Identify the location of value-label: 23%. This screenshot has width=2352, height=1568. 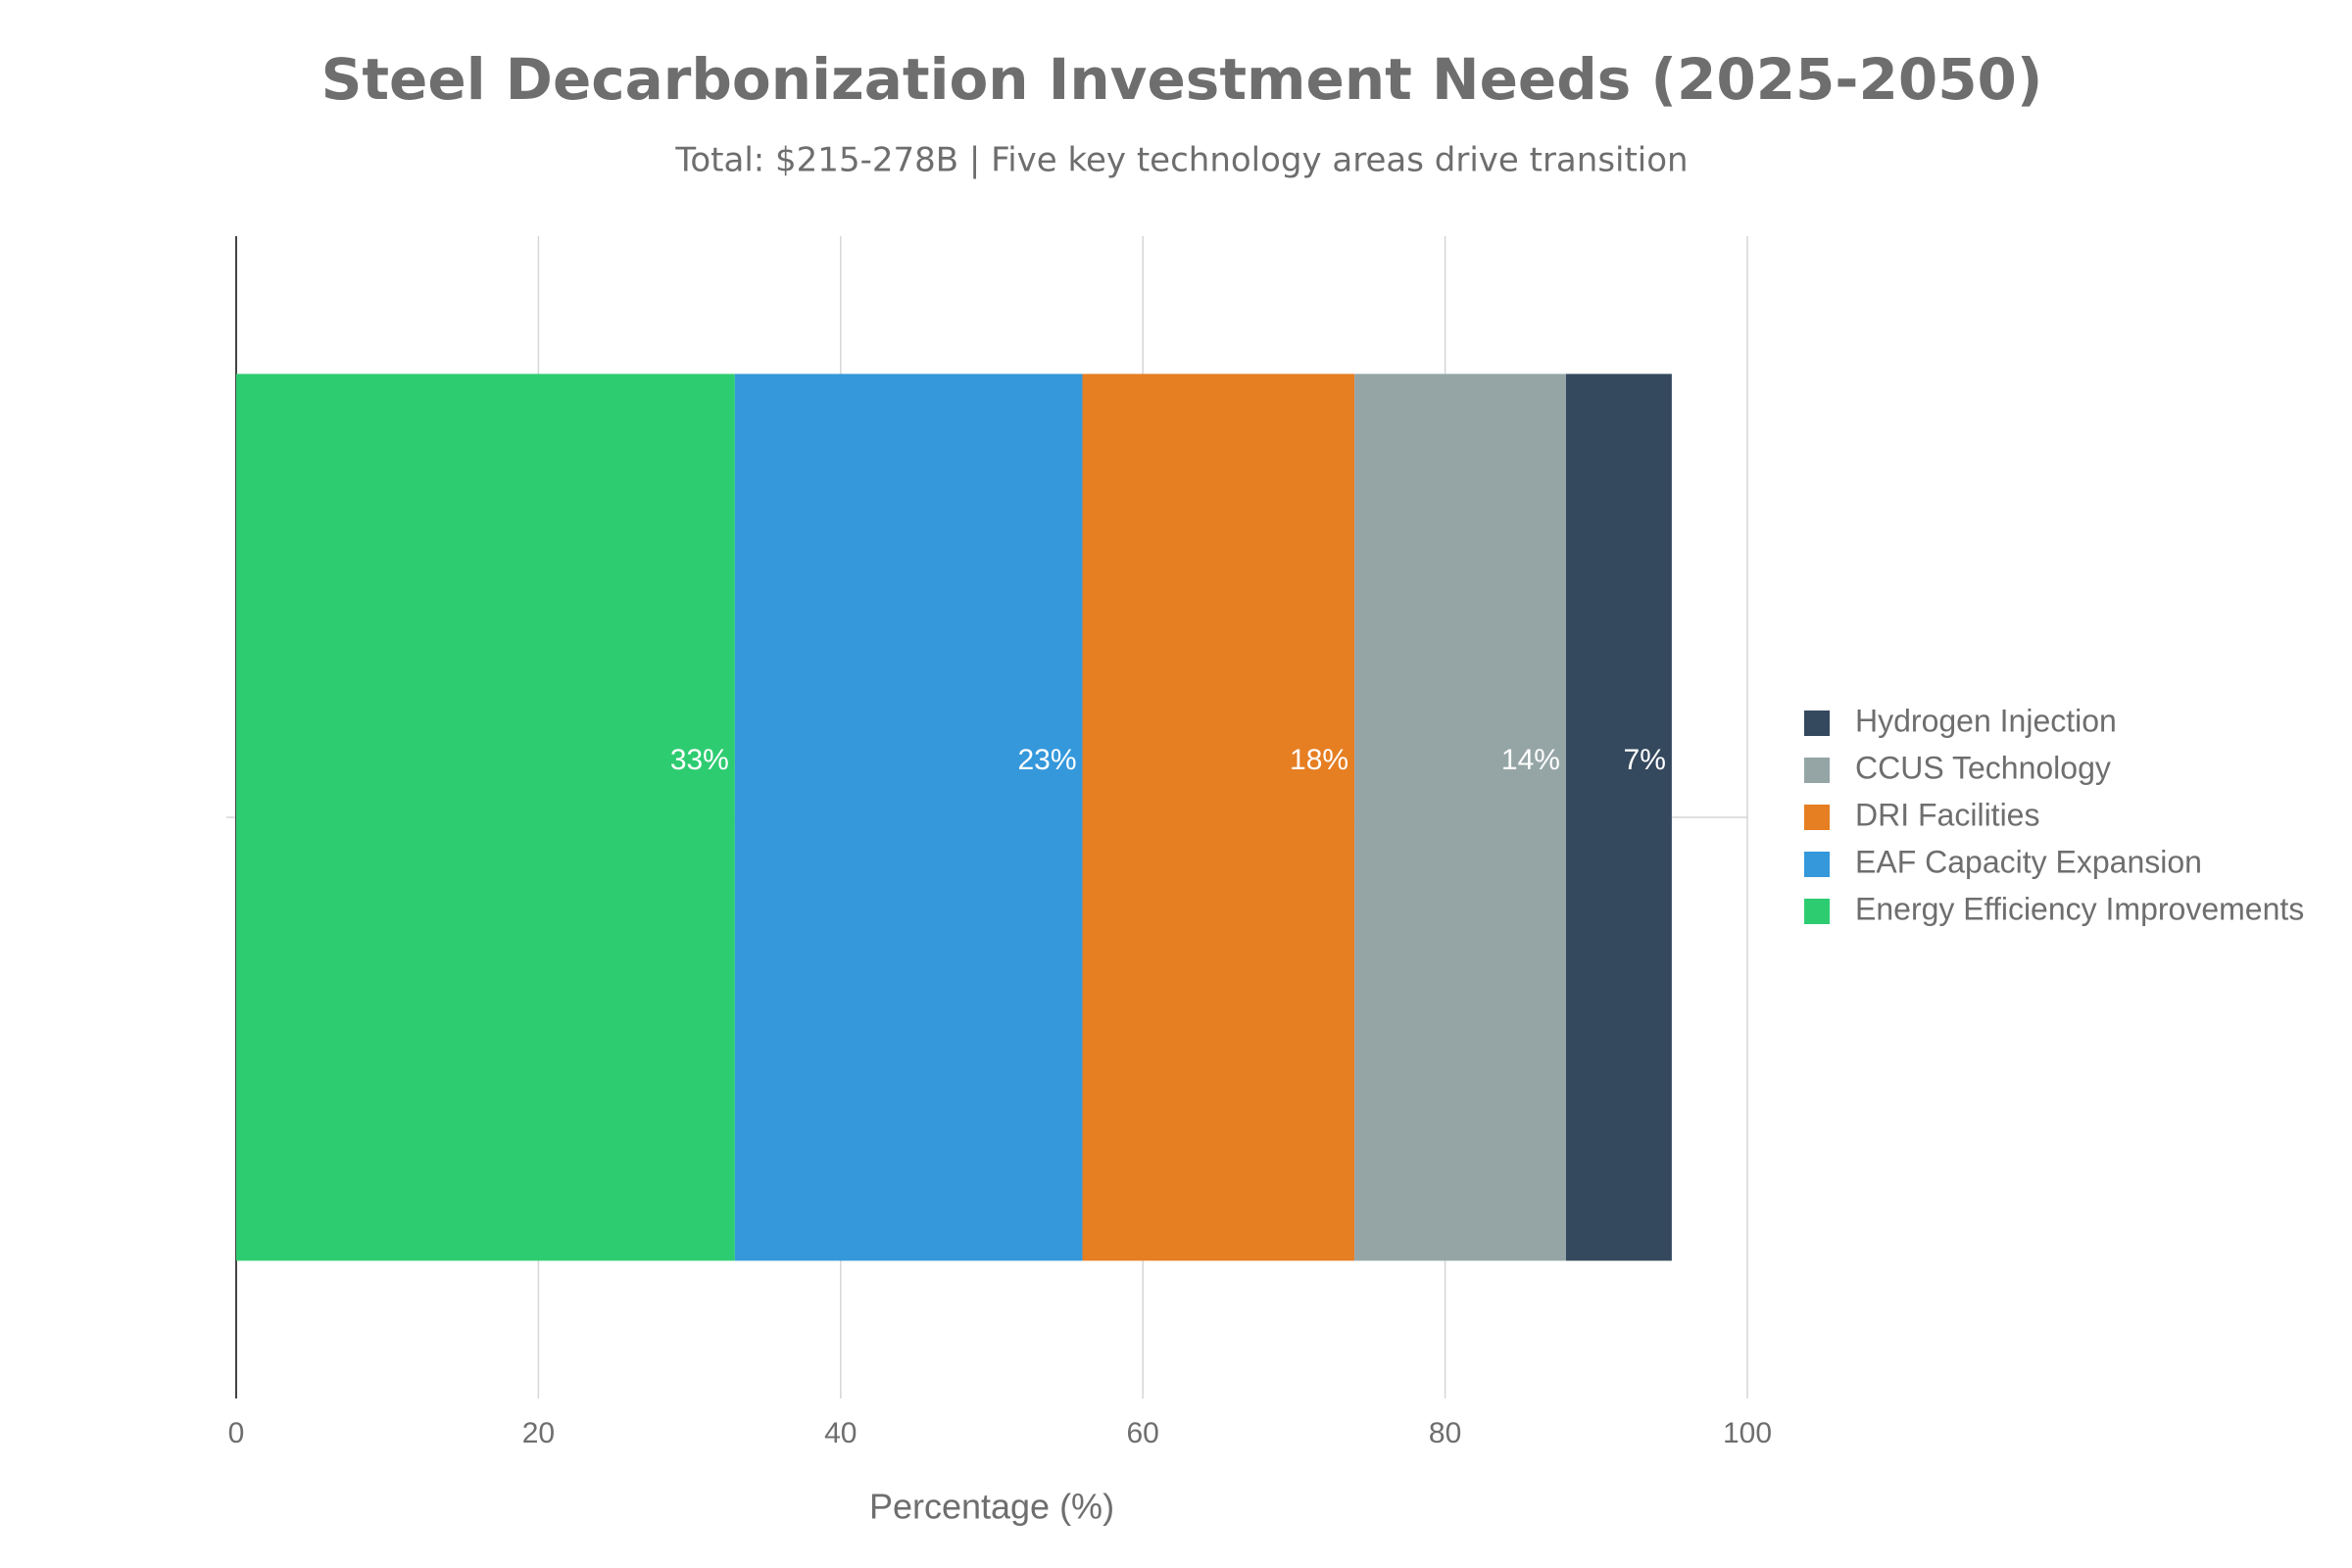
(1046, 760).